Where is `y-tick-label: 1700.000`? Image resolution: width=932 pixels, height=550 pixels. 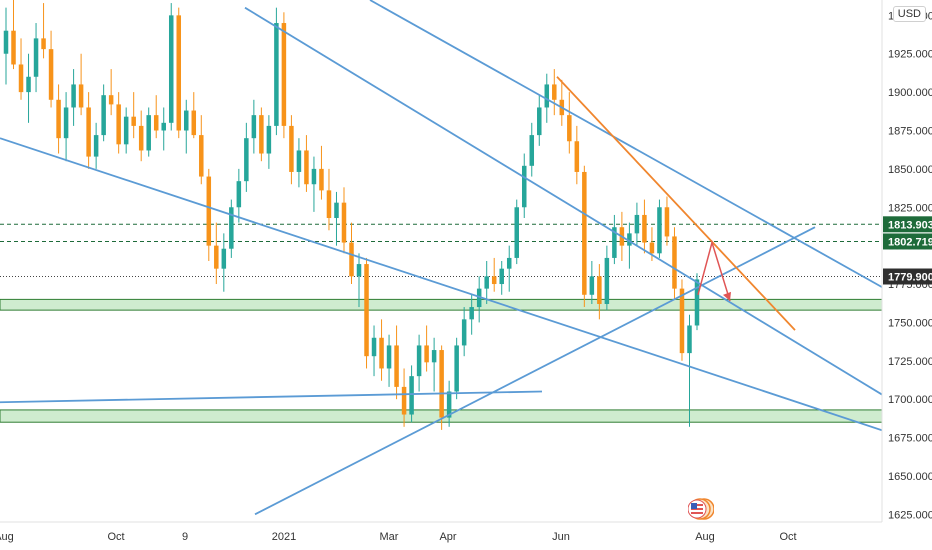
y-tick-label: 1700.000 is located at coordinates (910, 400).